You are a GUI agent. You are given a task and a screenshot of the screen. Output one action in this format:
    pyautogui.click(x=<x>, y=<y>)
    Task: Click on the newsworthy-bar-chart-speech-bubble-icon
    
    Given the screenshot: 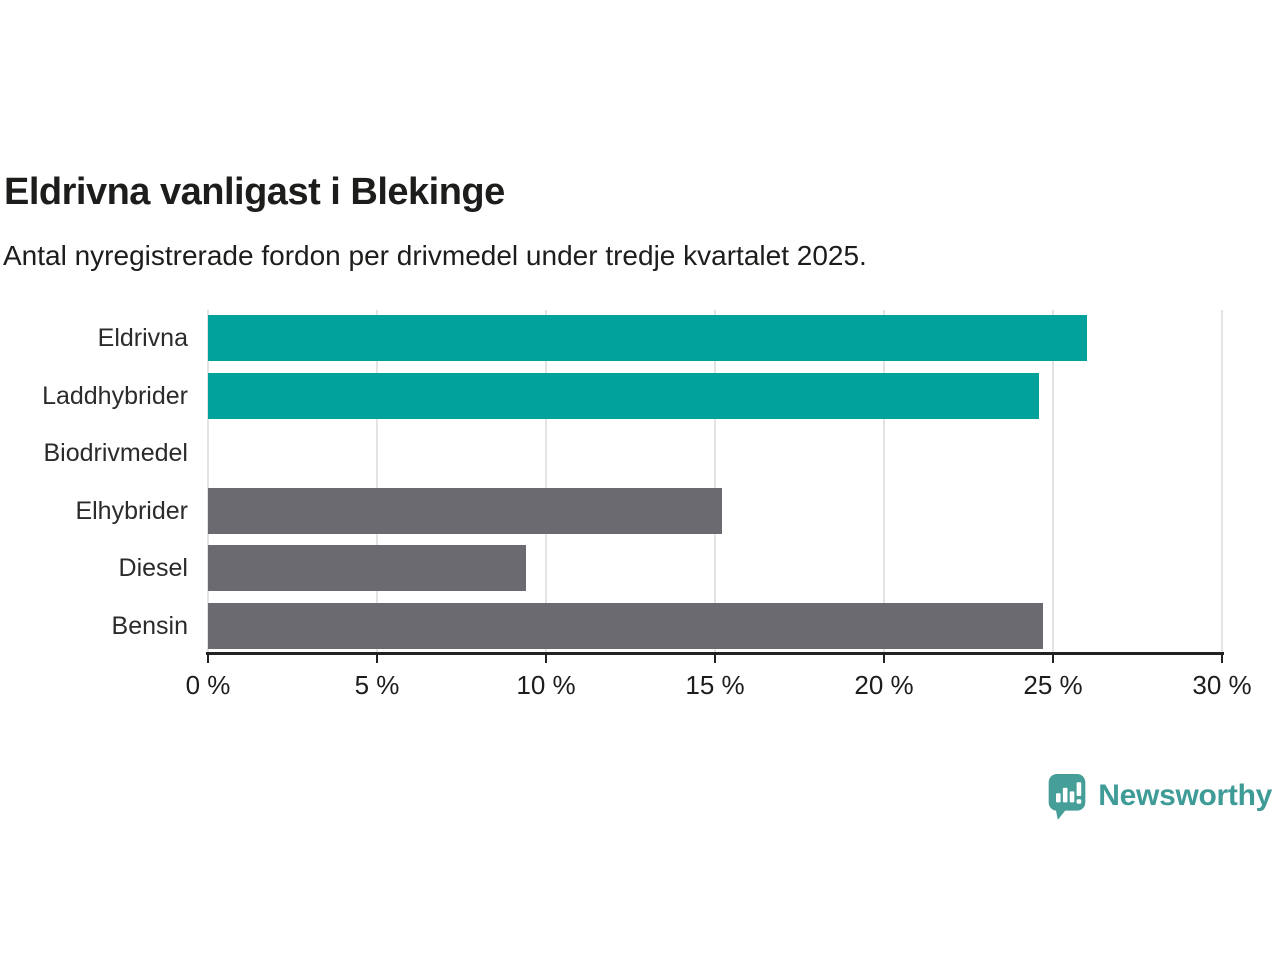 What is the action you would take?
    pyautogui.click(x=1067, y=796)
    